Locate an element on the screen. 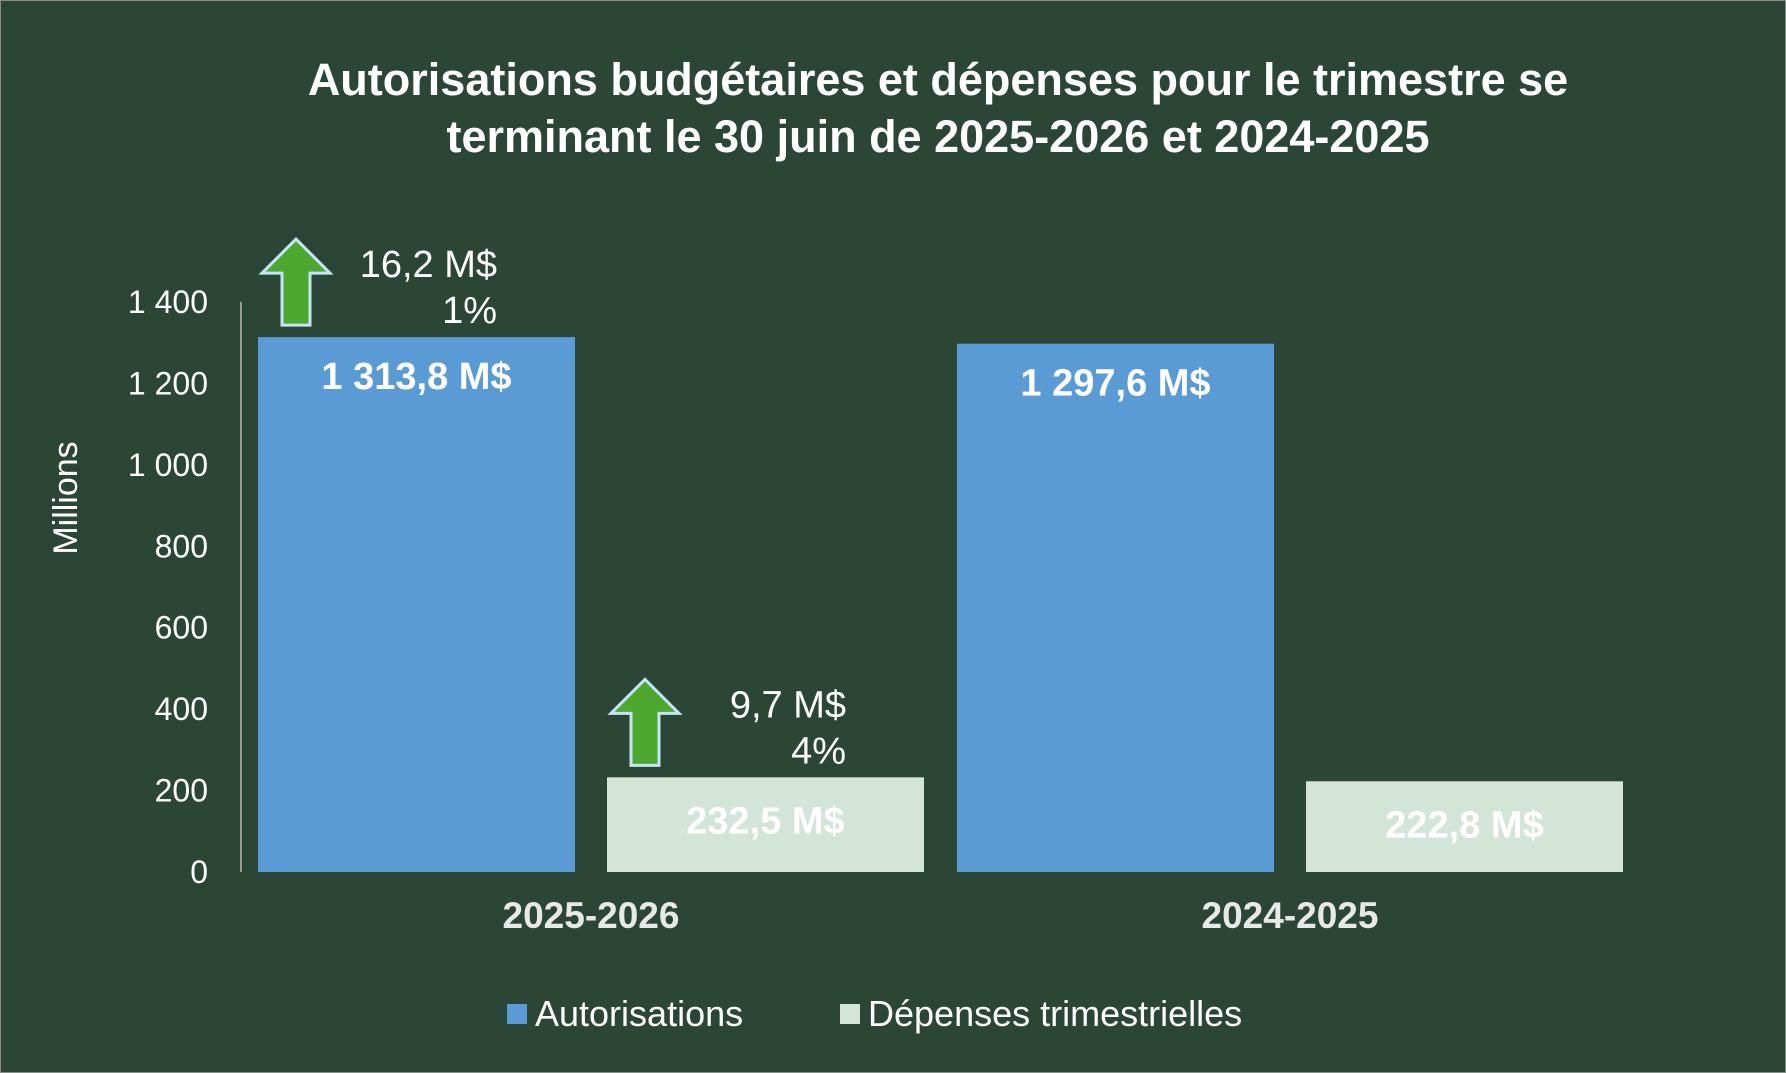 The image size is (1786, 1073). data-label: 222,8 M$ is located at coordinates (1464, 825).